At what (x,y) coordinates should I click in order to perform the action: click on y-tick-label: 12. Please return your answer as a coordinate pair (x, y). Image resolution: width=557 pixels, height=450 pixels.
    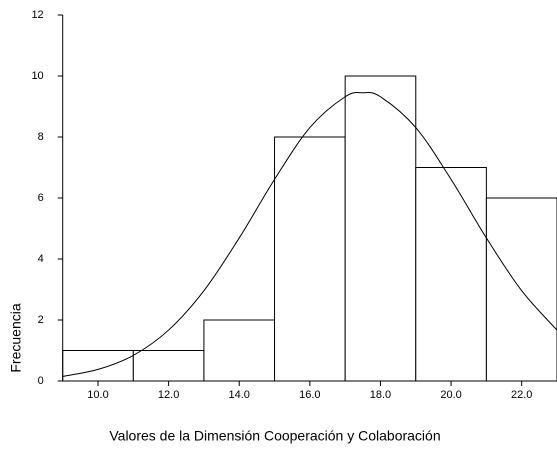
    Looking at the image, I should click on (37, 15).